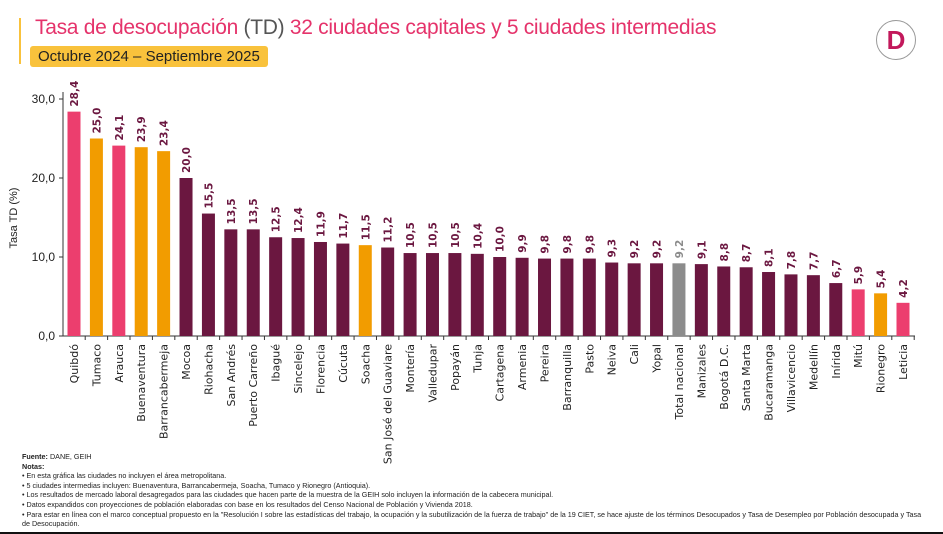 This screenshot has height=534, width=943. Describe the element at coordinates (44, 99) in the screenshot. I see `y-tick-label: 30,0` at that location.